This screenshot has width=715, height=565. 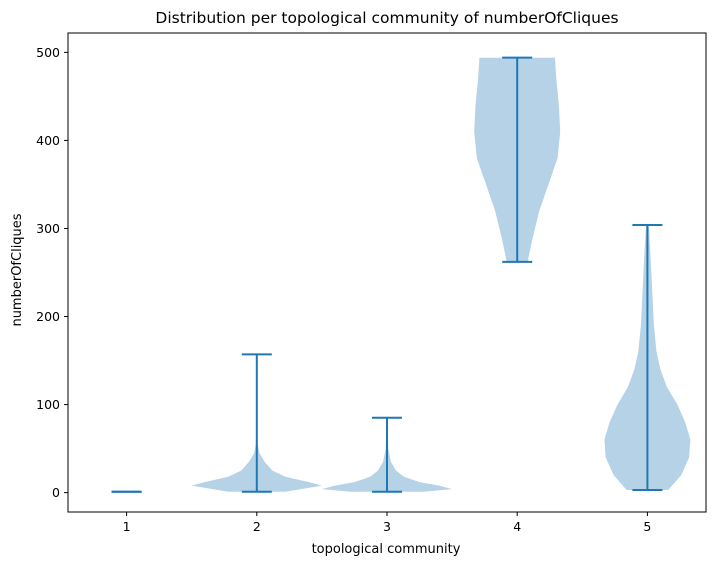 What do you see at coordinates (257, 526) in the screenshot?
I see `x-tick-label: 2` at bounding box center [257, 526].